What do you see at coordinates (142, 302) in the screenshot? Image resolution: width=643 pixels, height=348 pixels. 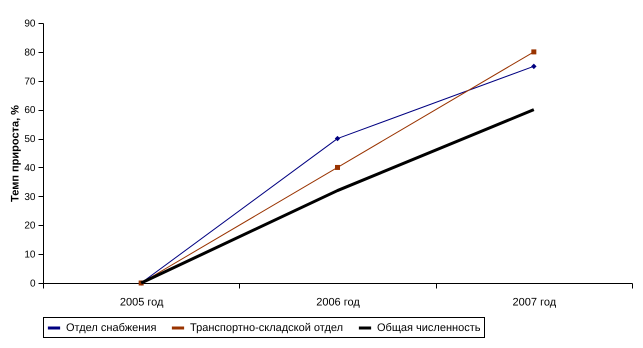 I see `x-tick-label: 2005 год` at bounding box center [142, 302].